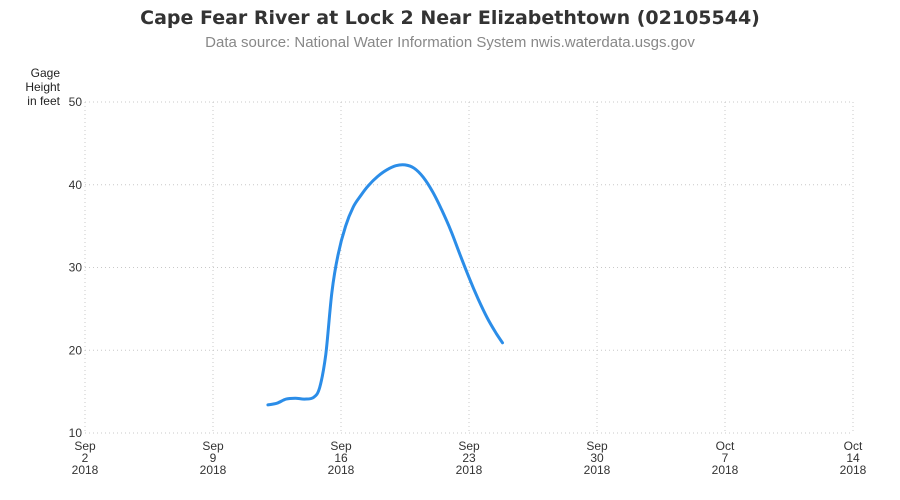  I want to click on y-tick-label: 40, so click(76, 185).